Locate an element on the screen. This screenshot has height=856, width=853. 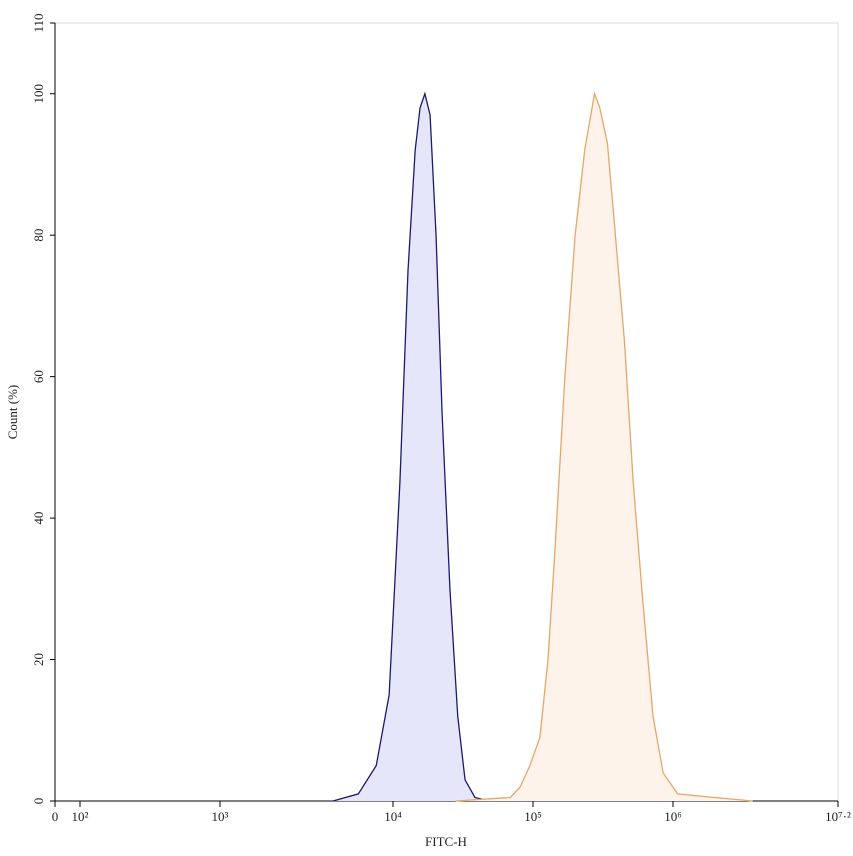
x-tick-label: 10² is located at coordinates (80, 816).